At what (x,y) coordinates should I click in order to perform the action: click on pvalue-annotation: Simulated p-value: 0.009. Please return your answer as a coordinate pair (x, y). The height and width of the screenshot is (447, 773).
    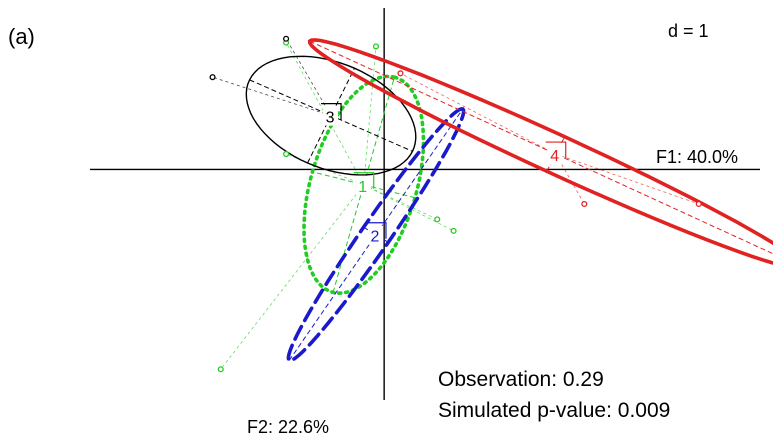
    Looking at the image, I should click on (554, 410).